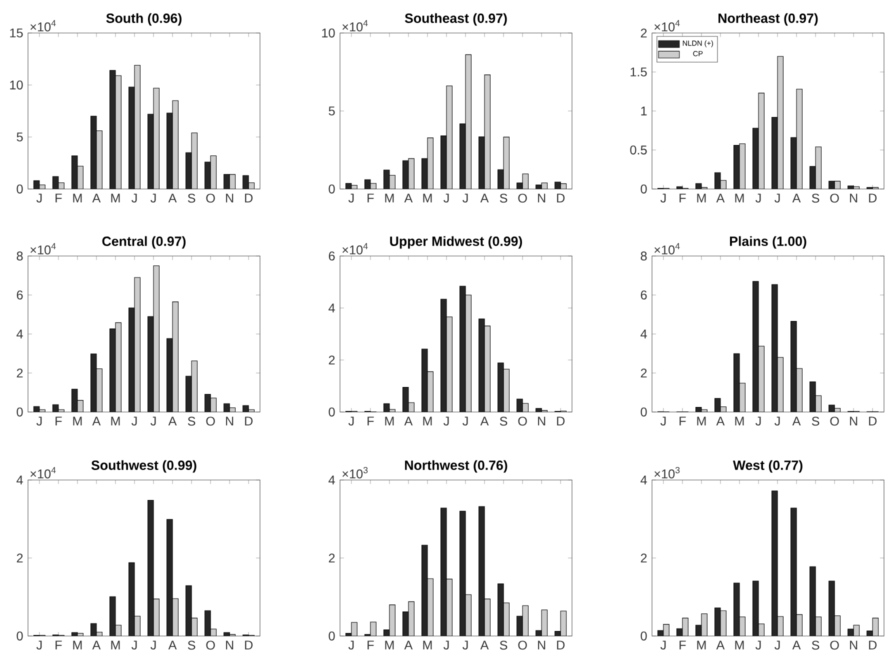  I want to click on y-tick-label: 8, so click(19, 256).